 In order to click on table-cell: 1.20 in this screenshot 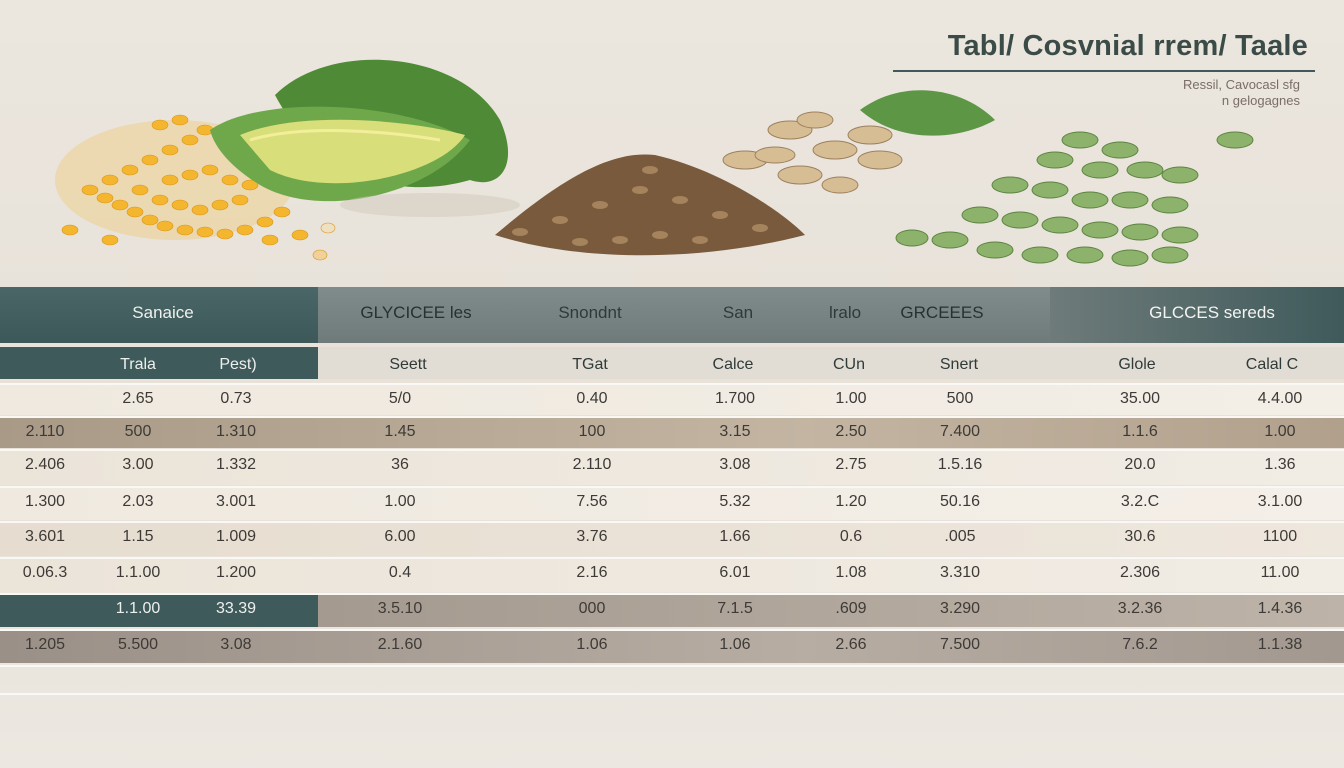, I will do `click(851, 501)`.